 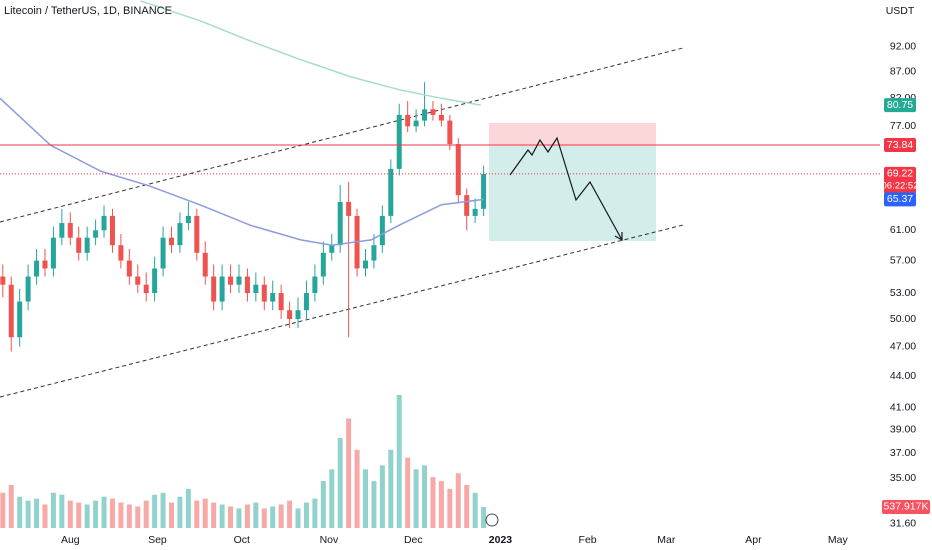 I want to click on y-tick-label: 47.00, so click(x=903, y=346).